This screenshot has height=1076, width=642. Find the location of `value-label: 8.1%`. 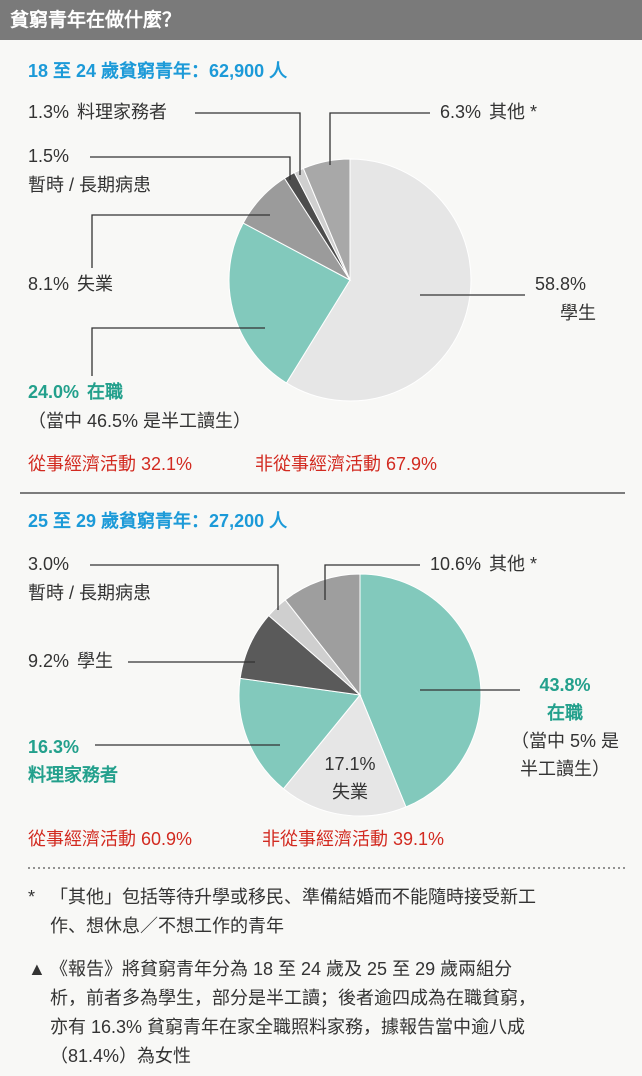

value-label: 8.1% is located at coordinates (48, 284).